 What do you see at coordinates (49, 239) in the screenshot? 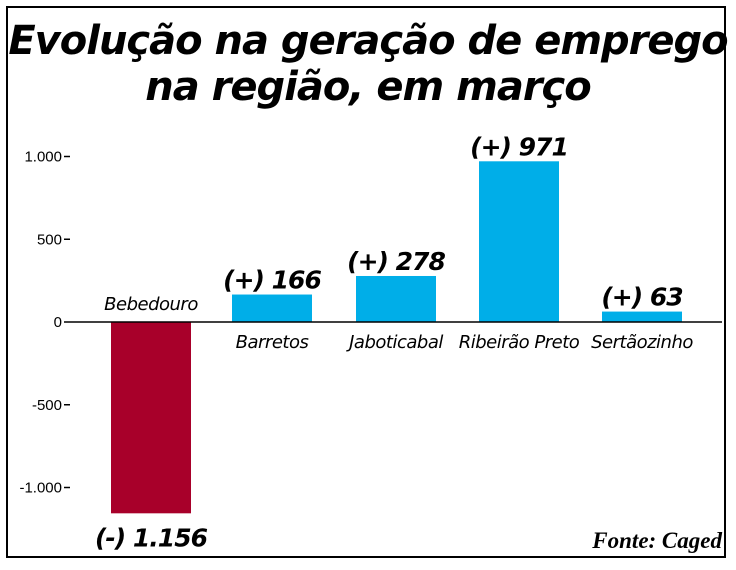
I see `y-tick-label: 500` at bounding box center [49, 239].